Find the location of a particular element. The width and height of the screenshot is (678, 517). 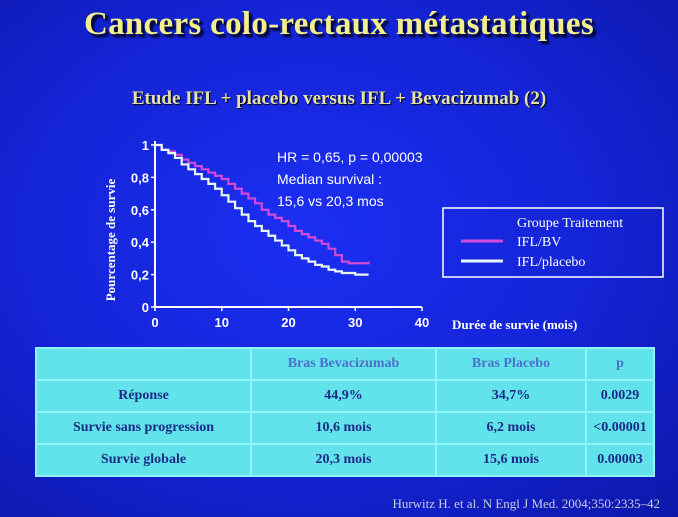

table-cell: 20,3 mois is located at coordinates (343, 460).